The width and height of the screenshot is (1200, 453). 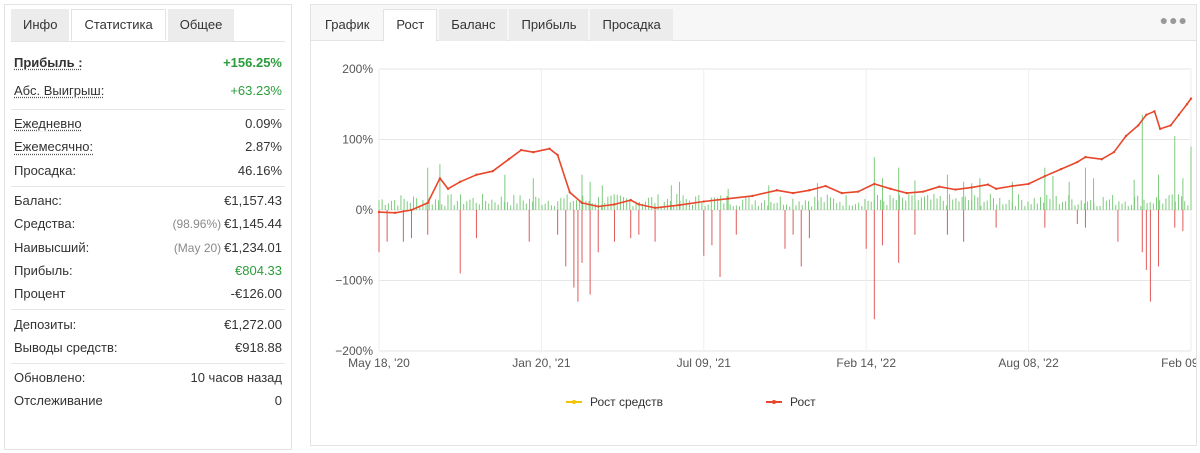 What do you see at coordinates (148, 123) in the screenshot?
I see `stat-row: Ежедневно 0.09%` at bounding box center [148, 123].